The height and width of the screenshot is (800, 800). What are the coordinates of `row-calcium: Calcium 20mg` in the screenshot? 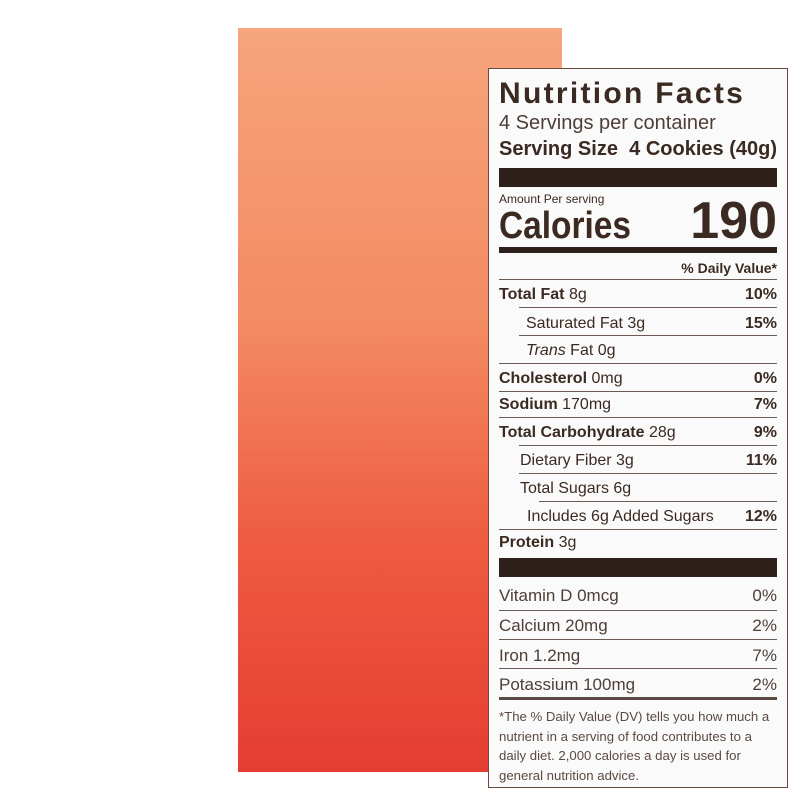 It's located at (553, 625).